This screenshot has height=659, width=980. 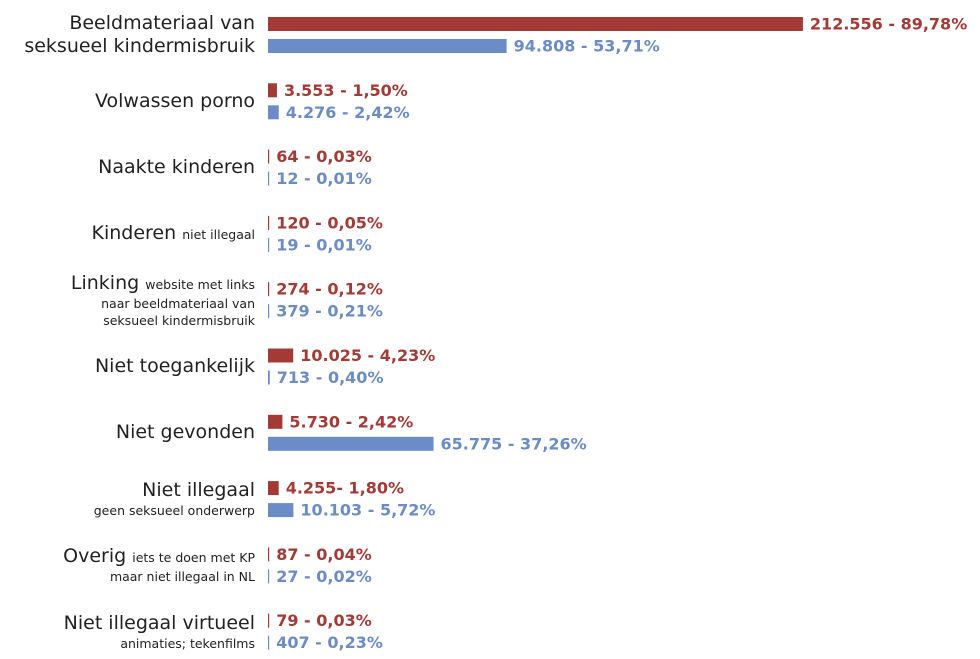 I want to click on value-label: 212.556 - 89,78%, so click(x=888, y=24).